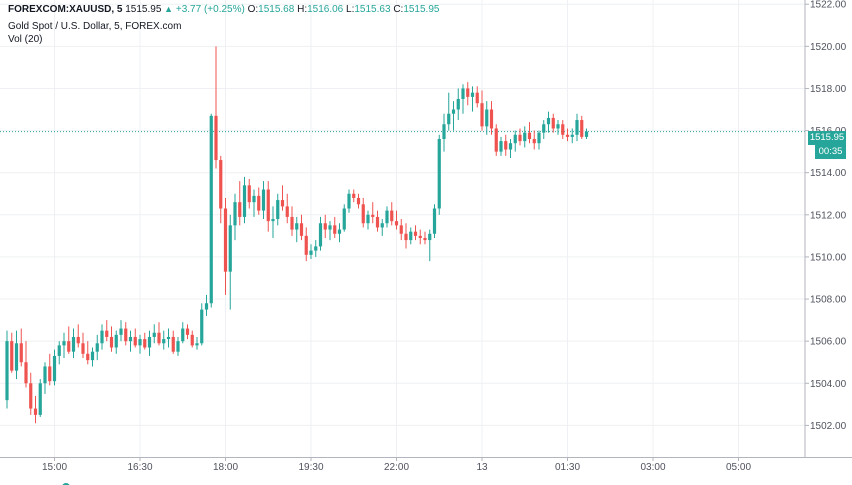 The width and height of the screenshot is (852, 485). I want to click on symbol-label: FOREXCOM:XAUUSD, 5, so click(65, 9).